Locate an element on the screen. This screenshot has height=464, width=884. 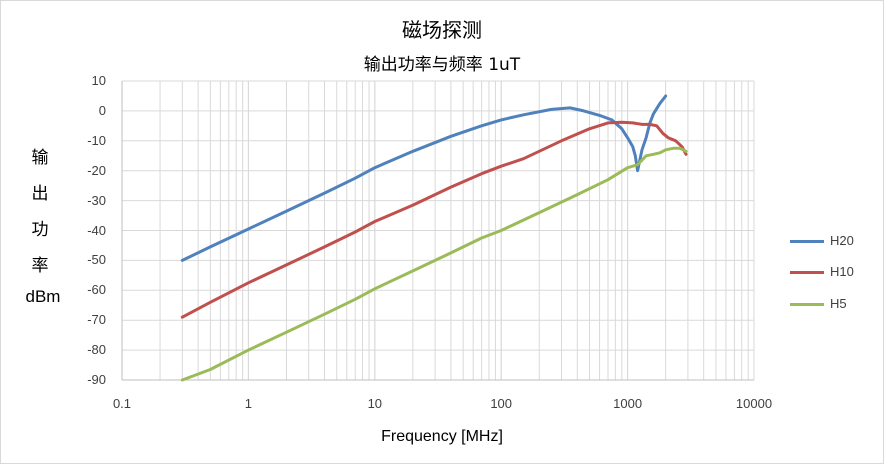
y-axis-label-char-1: 输 is located at coordinates (40, 158).